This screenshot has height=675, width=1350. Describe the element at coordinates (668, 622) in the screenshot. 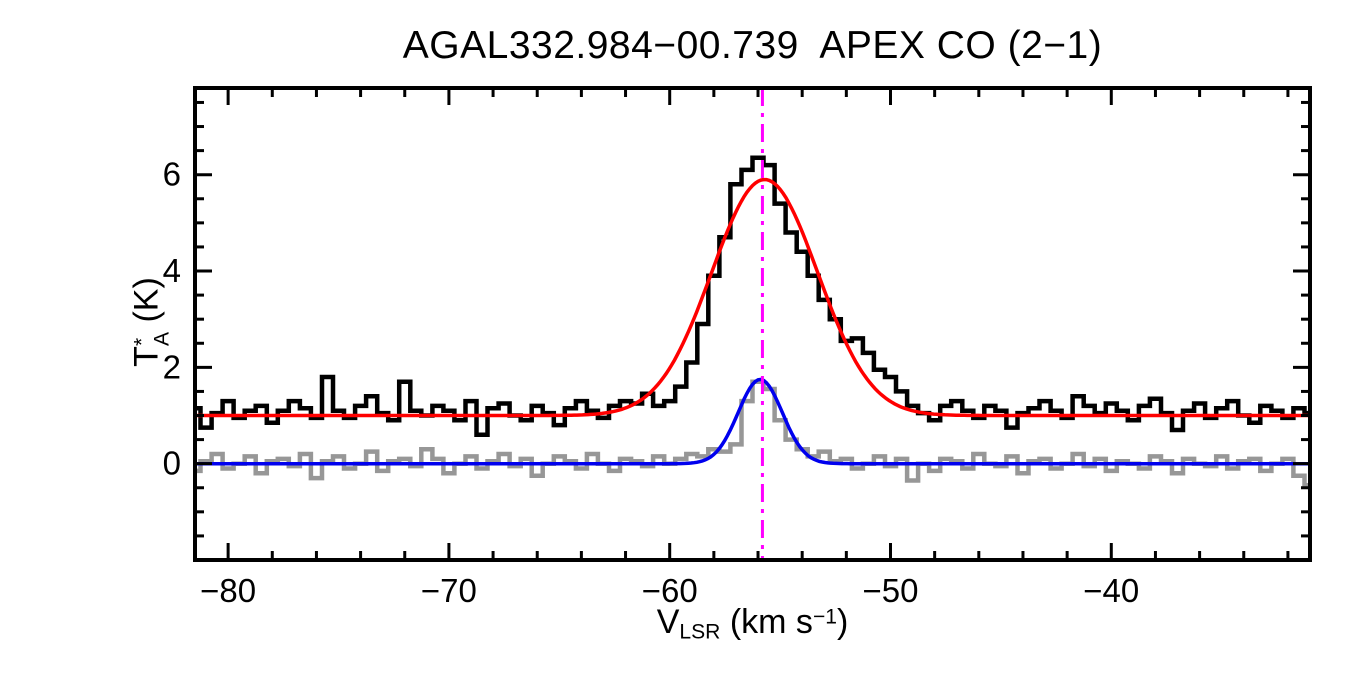

I see `x-label-symbol: V` at that location.